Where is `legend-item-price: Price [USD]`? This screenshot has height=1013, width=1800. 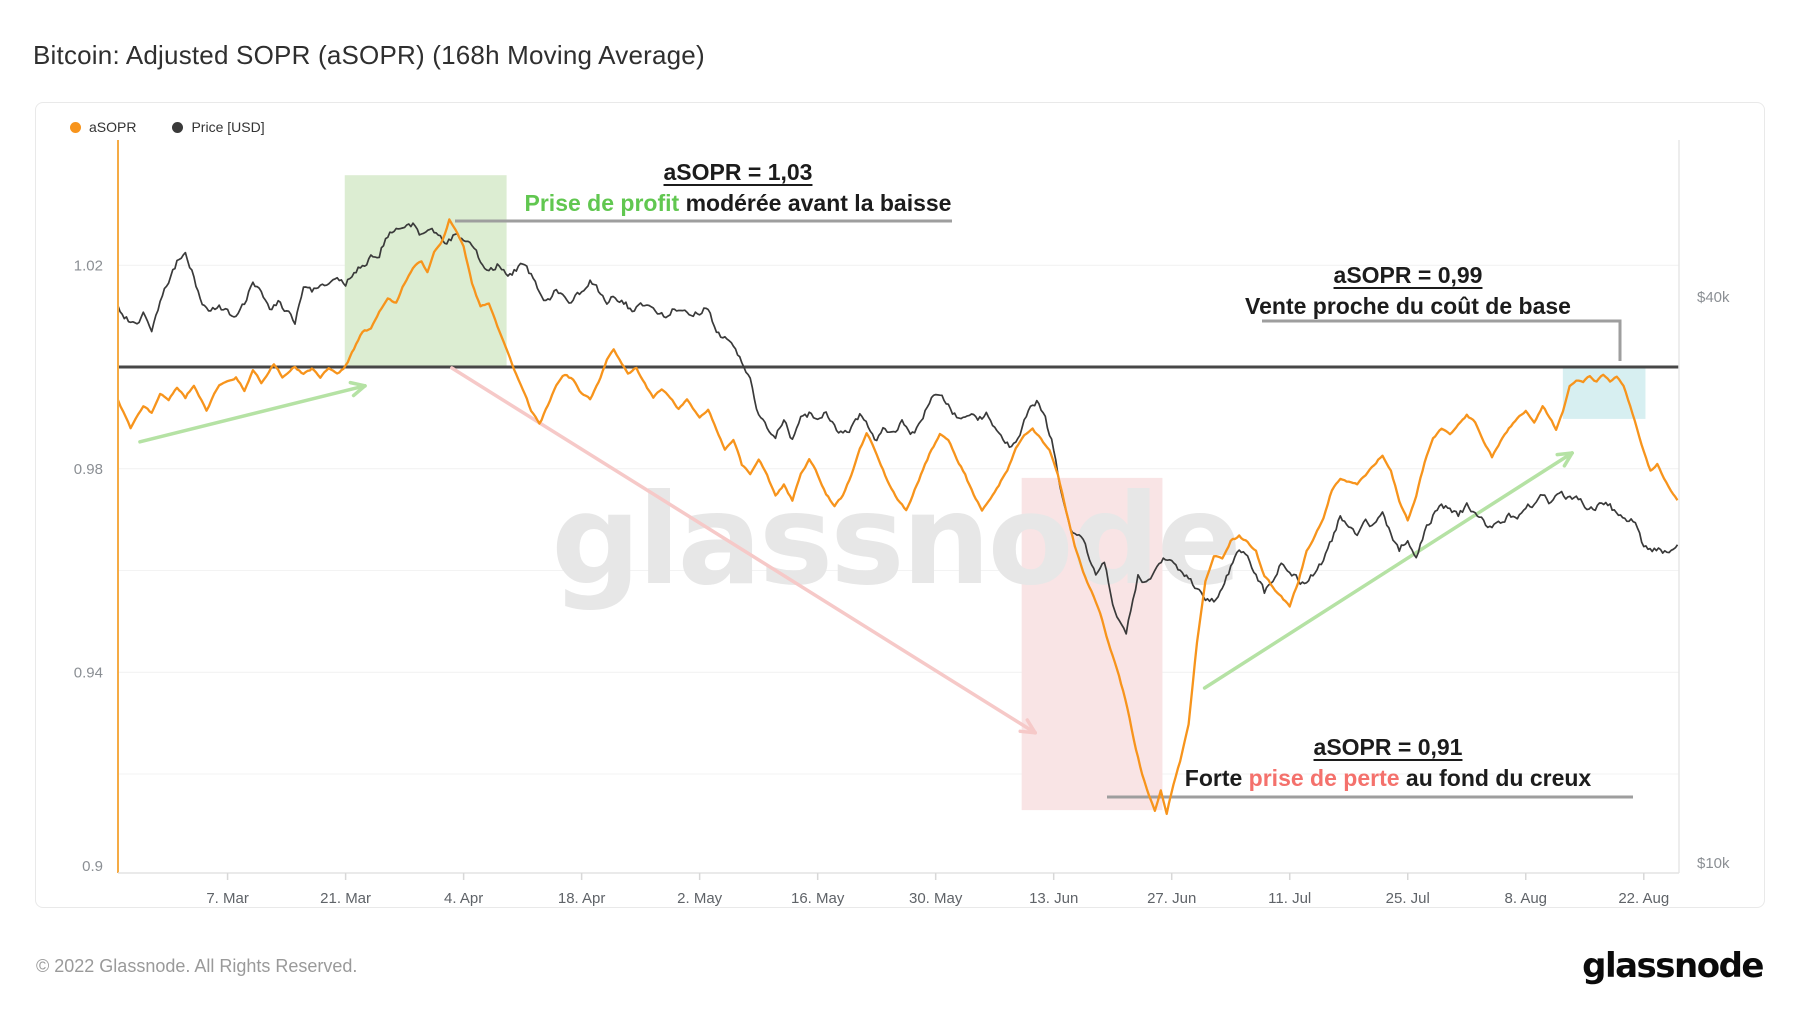
legend-item-price: Price [USD] is located at coordinates (218, 127).